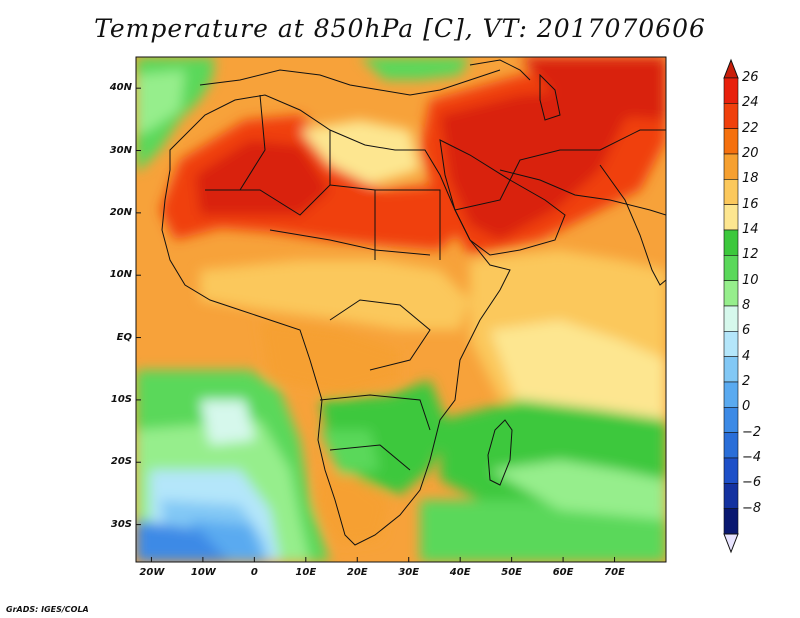  Describe the element at coordinates (563, 572) in the screenshot. I see `x-tick-label: 60E` at that location.